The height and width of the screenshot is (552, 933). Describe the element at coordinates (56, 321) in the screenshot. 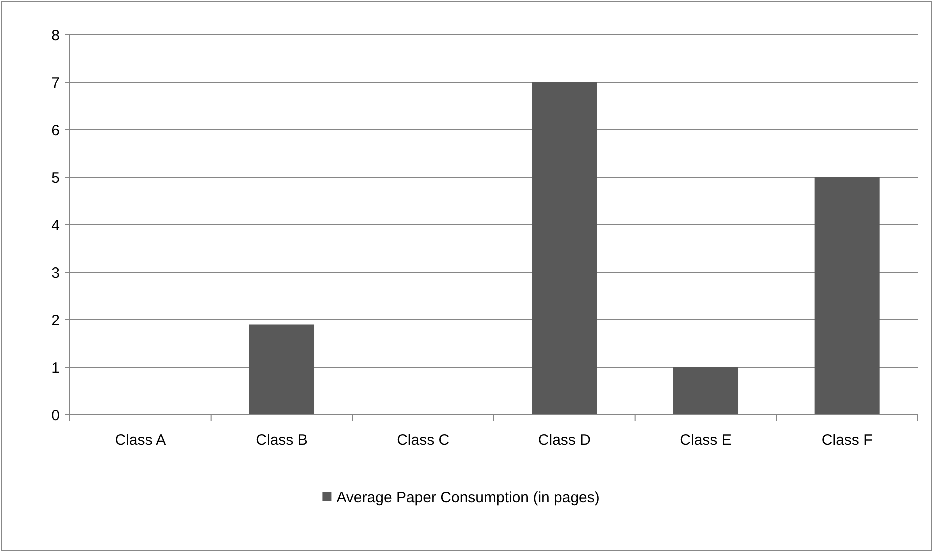

I see `y-tick-label: 2` at that location.